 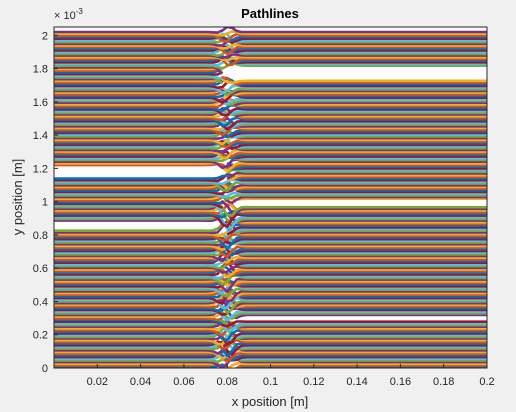 I want to click on x-tick-label: 0.08, so click(x=226, y=382).